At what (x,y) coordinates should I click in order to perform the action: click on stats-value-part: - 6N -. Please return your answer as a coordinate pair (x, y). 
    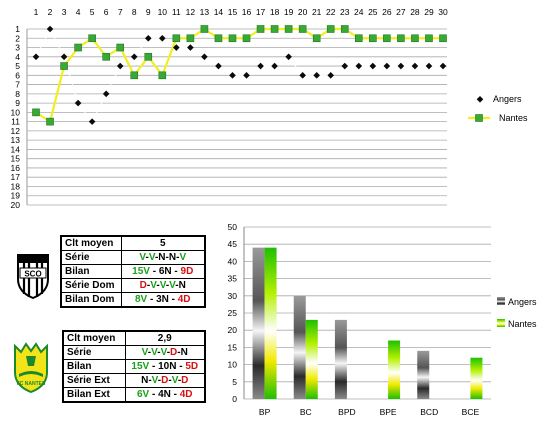
    Looking at the image, I should click on (165, 271).